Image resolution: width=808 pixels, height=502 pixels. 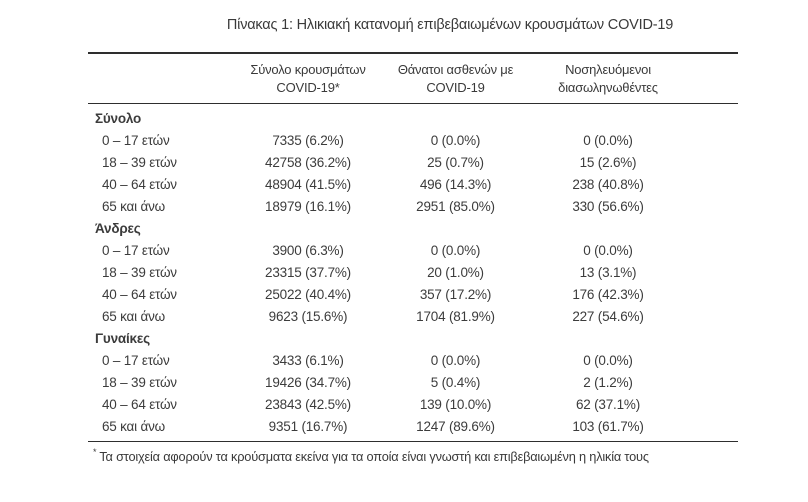 I want to click on column-header-intubated: Νοσηλευόμενοι διασωληνωθέντες, so click(x=608, y=78).